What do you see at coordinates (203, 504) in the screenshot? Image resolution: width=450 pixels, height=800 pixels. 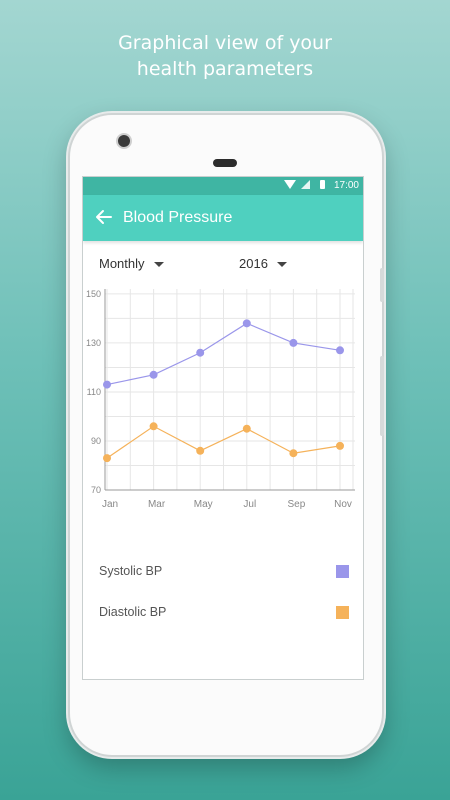 I see `x-tick-label: May` at bounding box center [203, 504].